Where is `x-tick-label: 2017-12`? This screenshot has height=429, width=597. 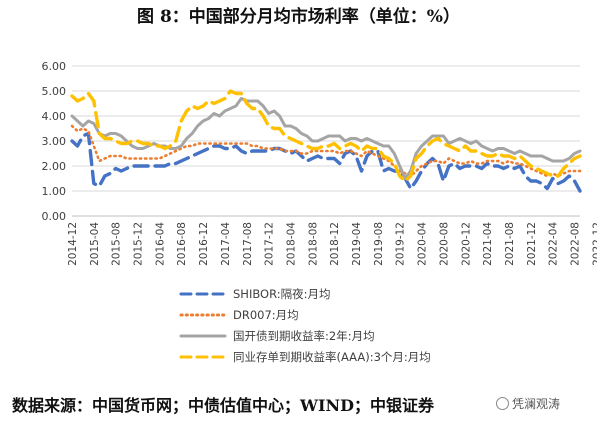 x-tick-label: 2017-12 is located at coordinates (270, 244).